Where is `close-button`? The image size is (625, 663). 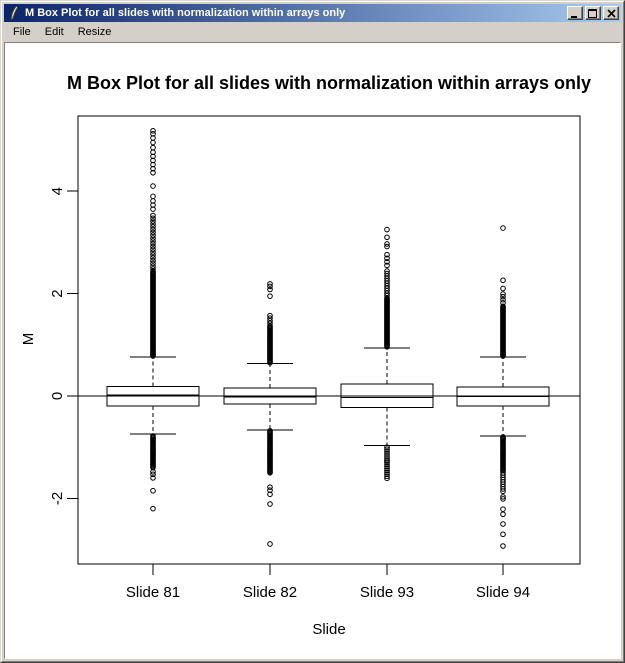 close-button is located at coordinates (611, 13).